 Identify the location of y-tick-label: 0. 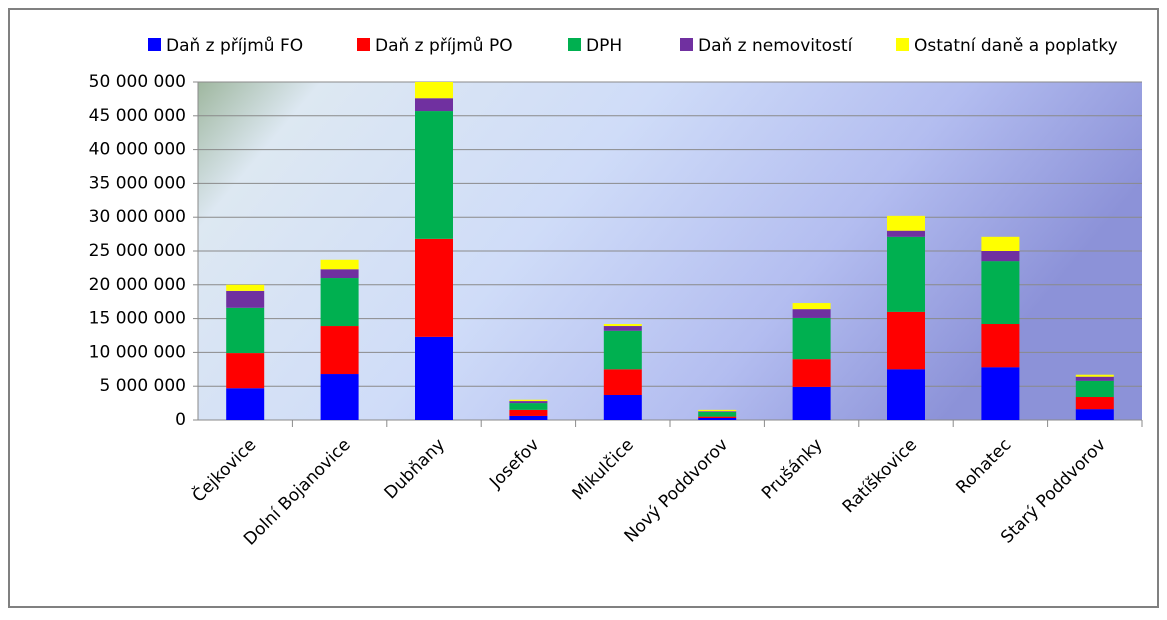
(180, 420).